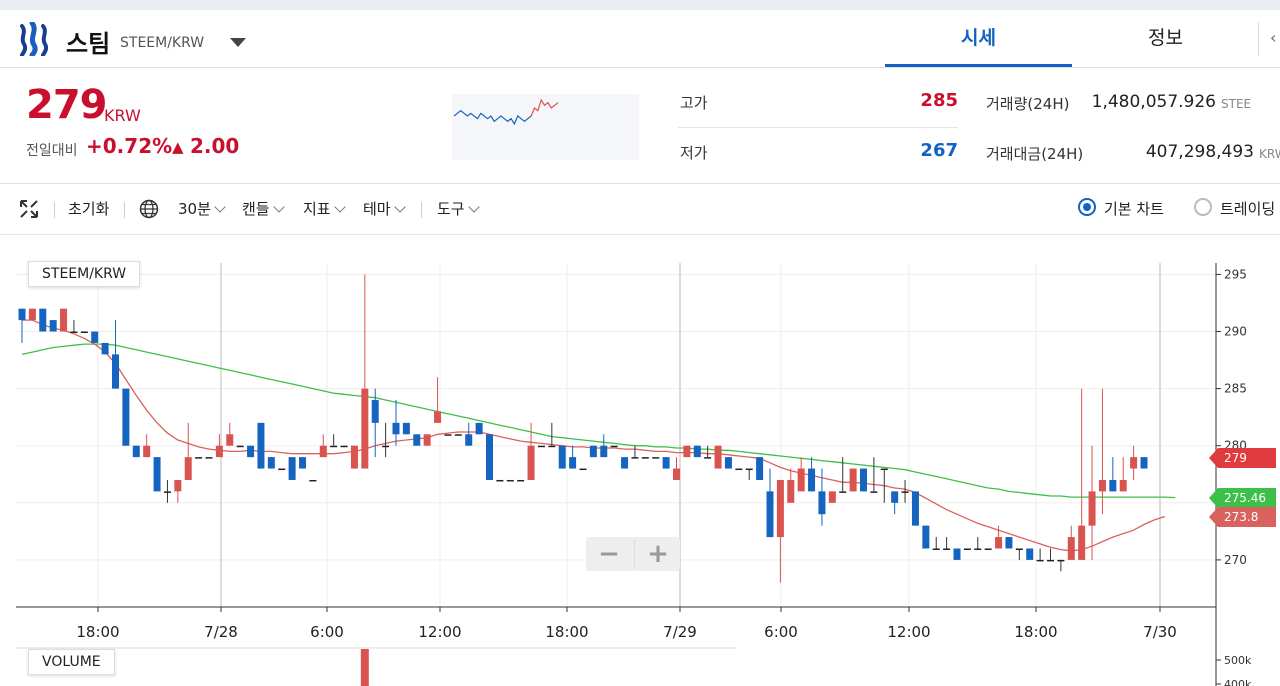  Describe the element at coordinates (609, 554) in the screenshot. I see `zoom-out-button: −` at that location.